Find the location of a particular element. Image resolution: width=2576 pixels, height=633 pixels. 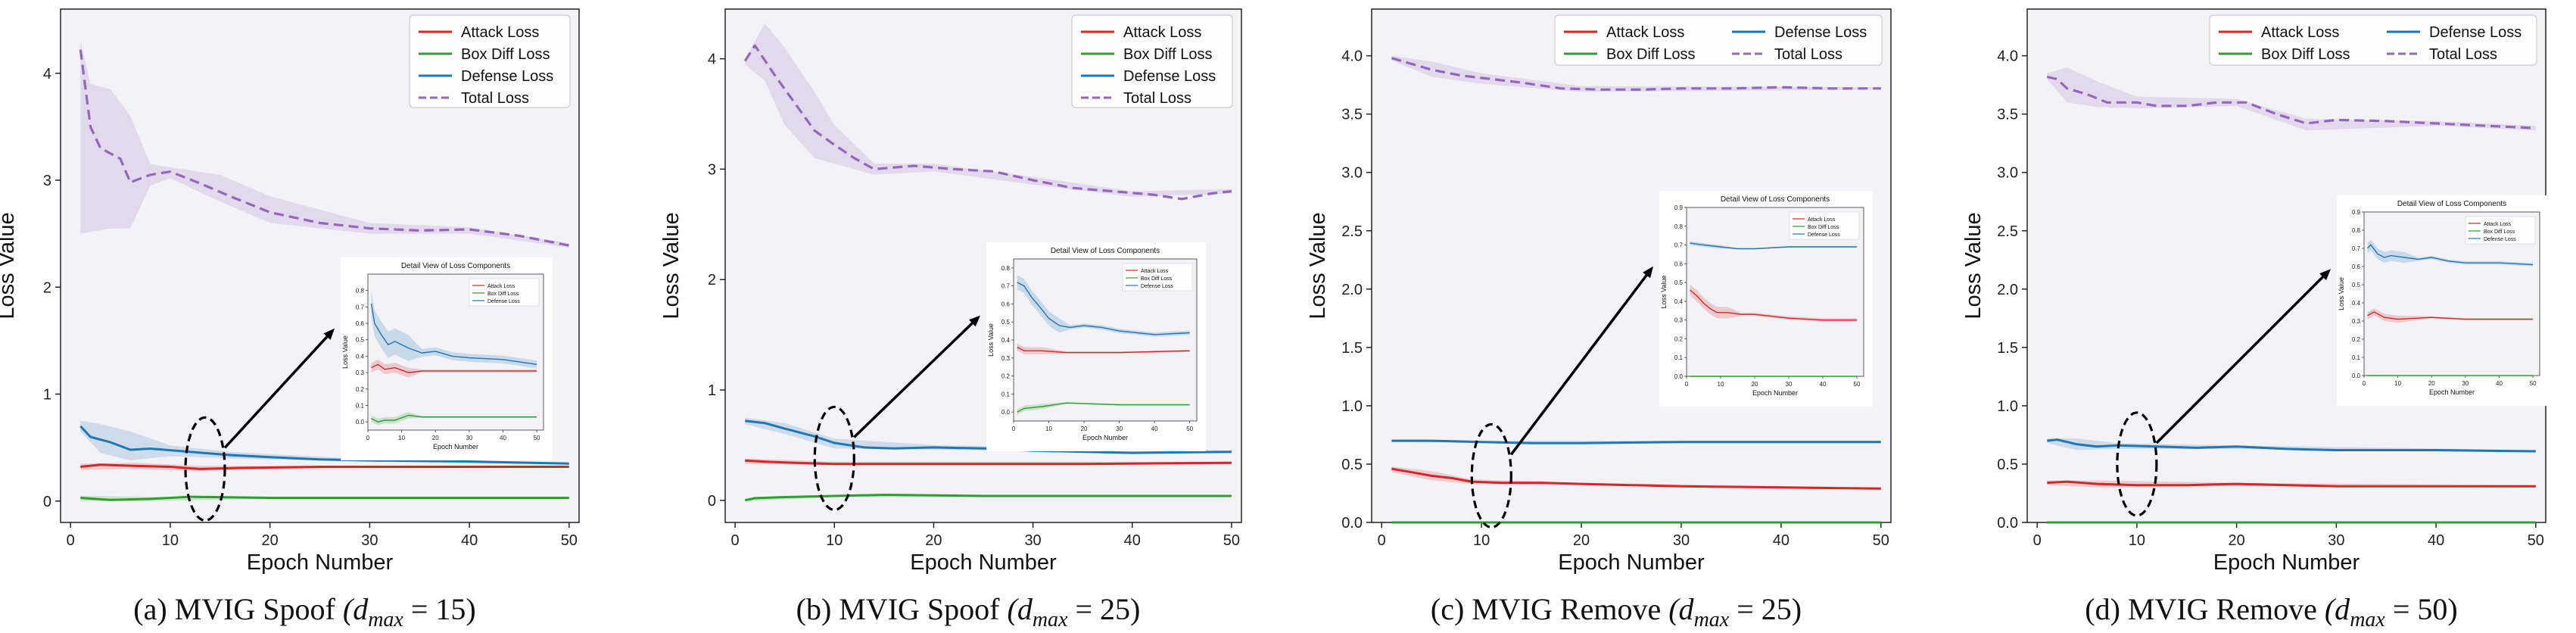

inset-x-tick-label: 20 is located at coordinates (1084, 429).